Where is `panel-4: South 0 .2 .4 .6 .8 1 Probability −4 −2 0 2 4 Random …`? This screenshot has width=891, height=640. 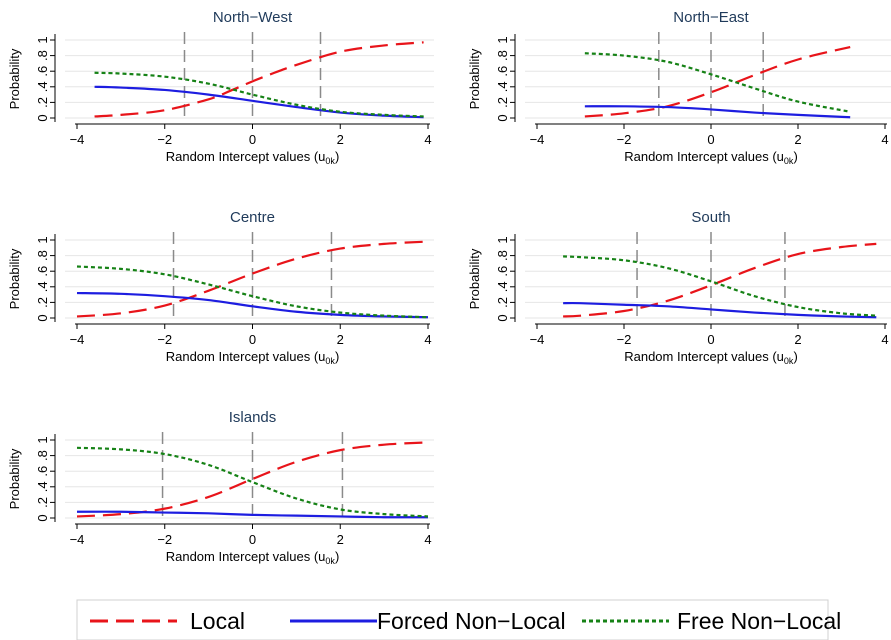
panel-4: South 0 .2 .4 .6 .8 1 Probability −4 −2 0 2 4 Random … is located at coordinates (679, 287).